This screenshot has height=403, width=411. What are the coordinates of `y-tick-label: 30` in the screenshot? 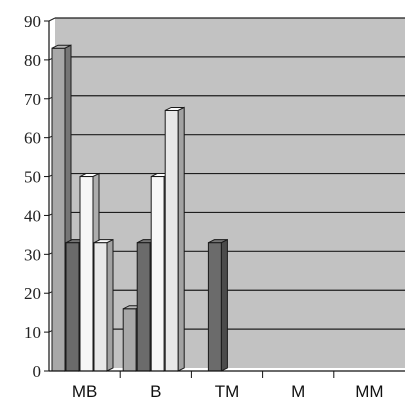 It's located at (32, 254).